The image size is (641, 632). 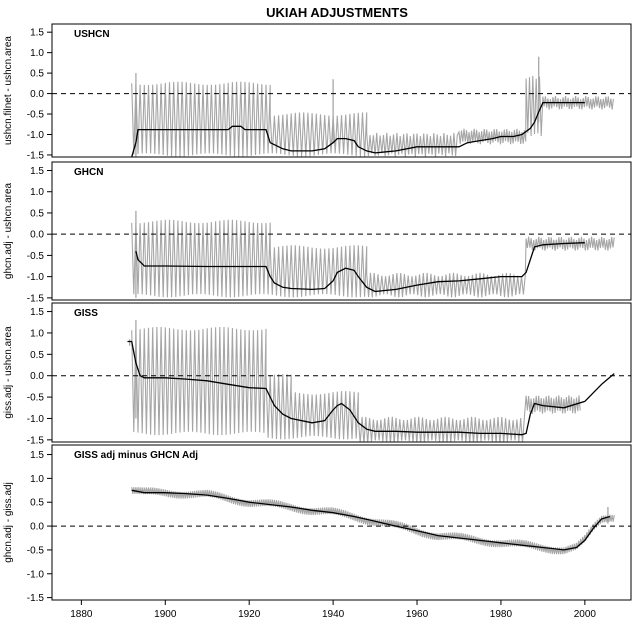 I want to click on y-axis-label: ghcn.adj - giss.adj, so click(x=8, y=522).